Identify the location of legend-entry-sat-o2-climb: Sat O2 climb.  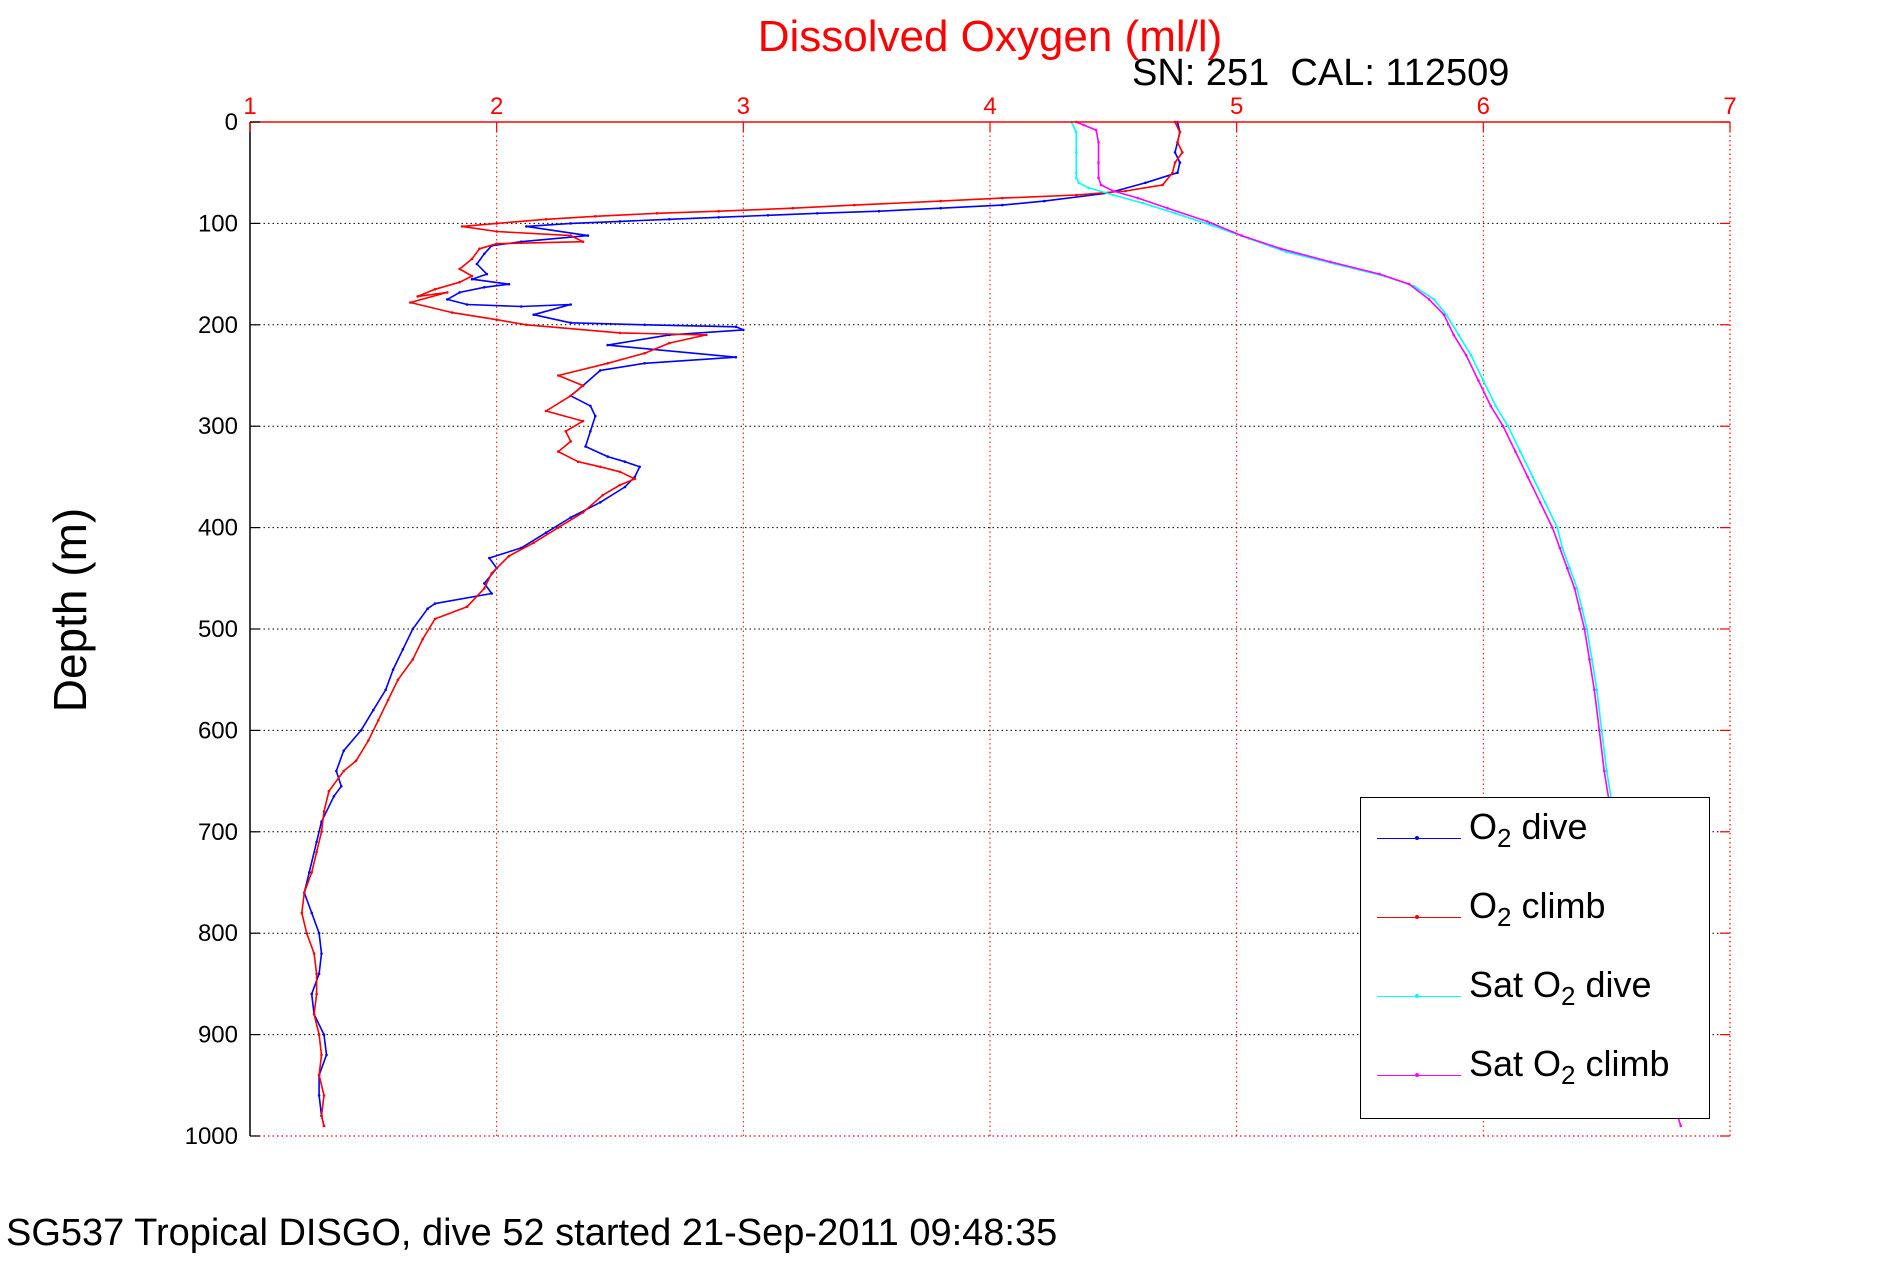
(1535, 1065).